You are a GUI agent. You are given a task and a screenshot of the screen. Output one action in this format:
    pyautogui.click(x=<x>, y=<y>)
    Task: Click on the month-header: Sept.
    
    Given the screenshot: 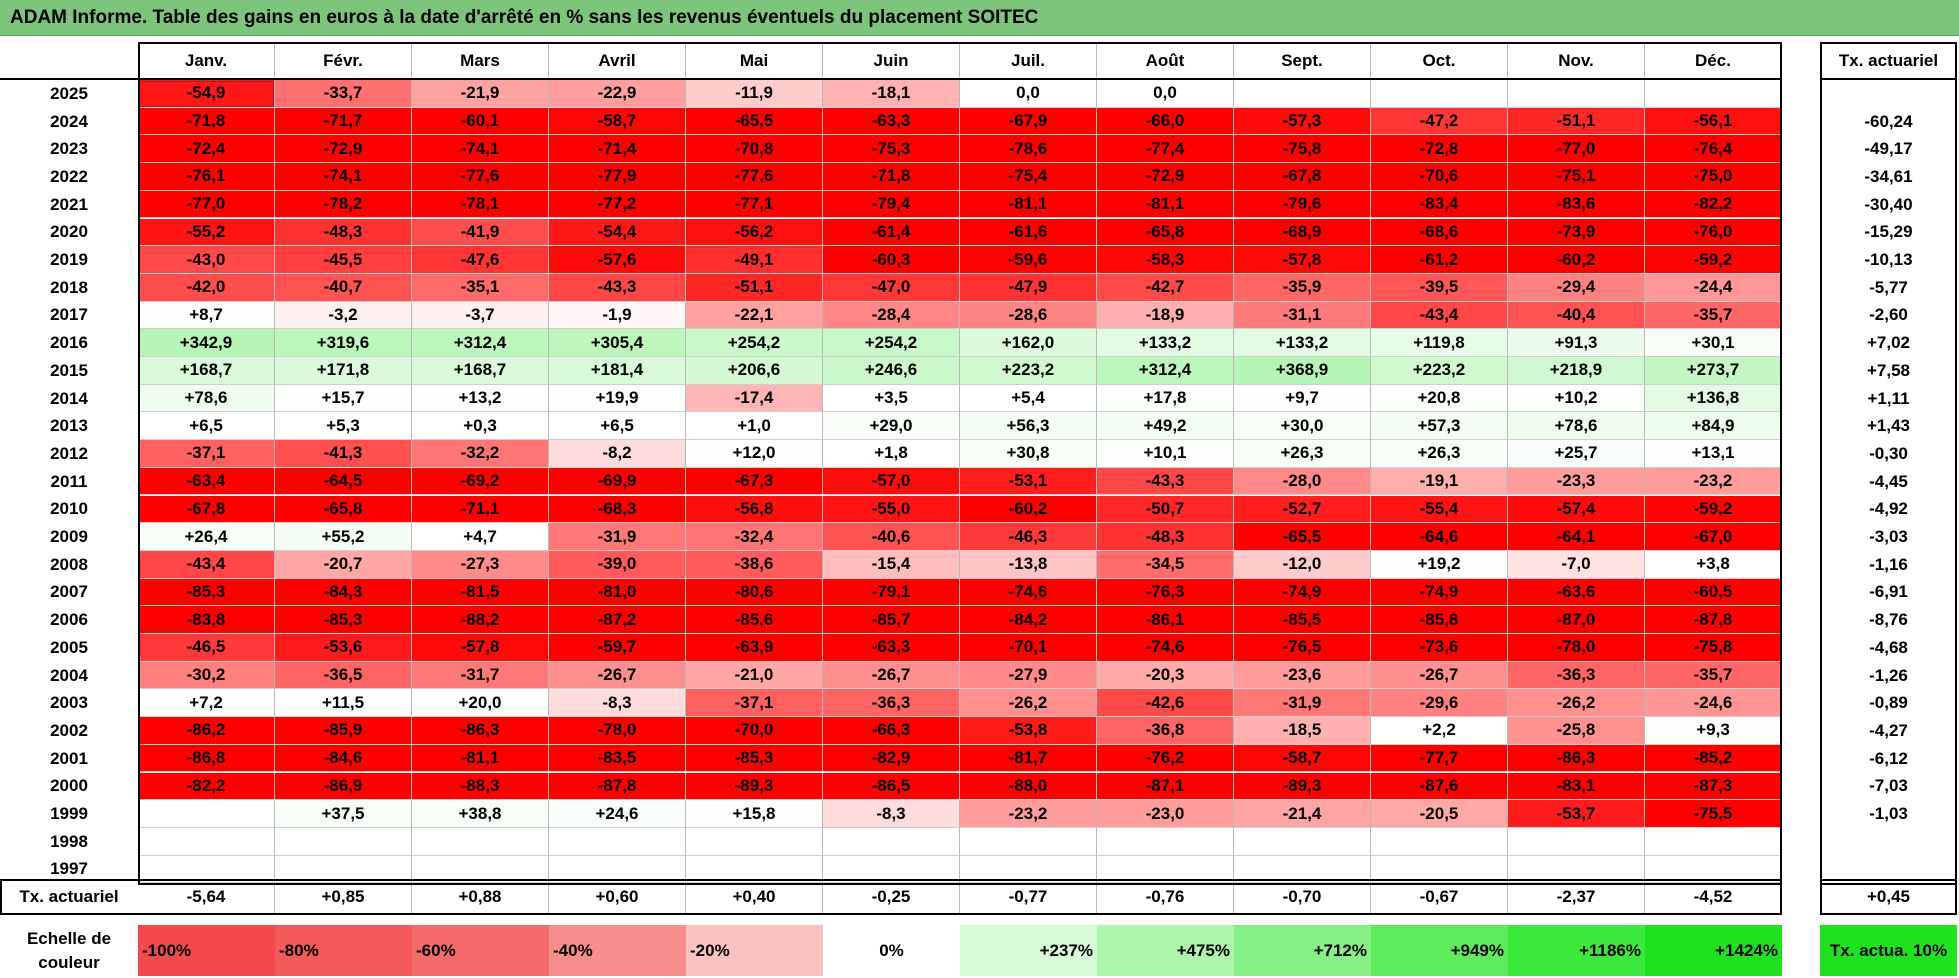 What is the action you would take?
    pyautogui.click(x=1302, y=60)
    